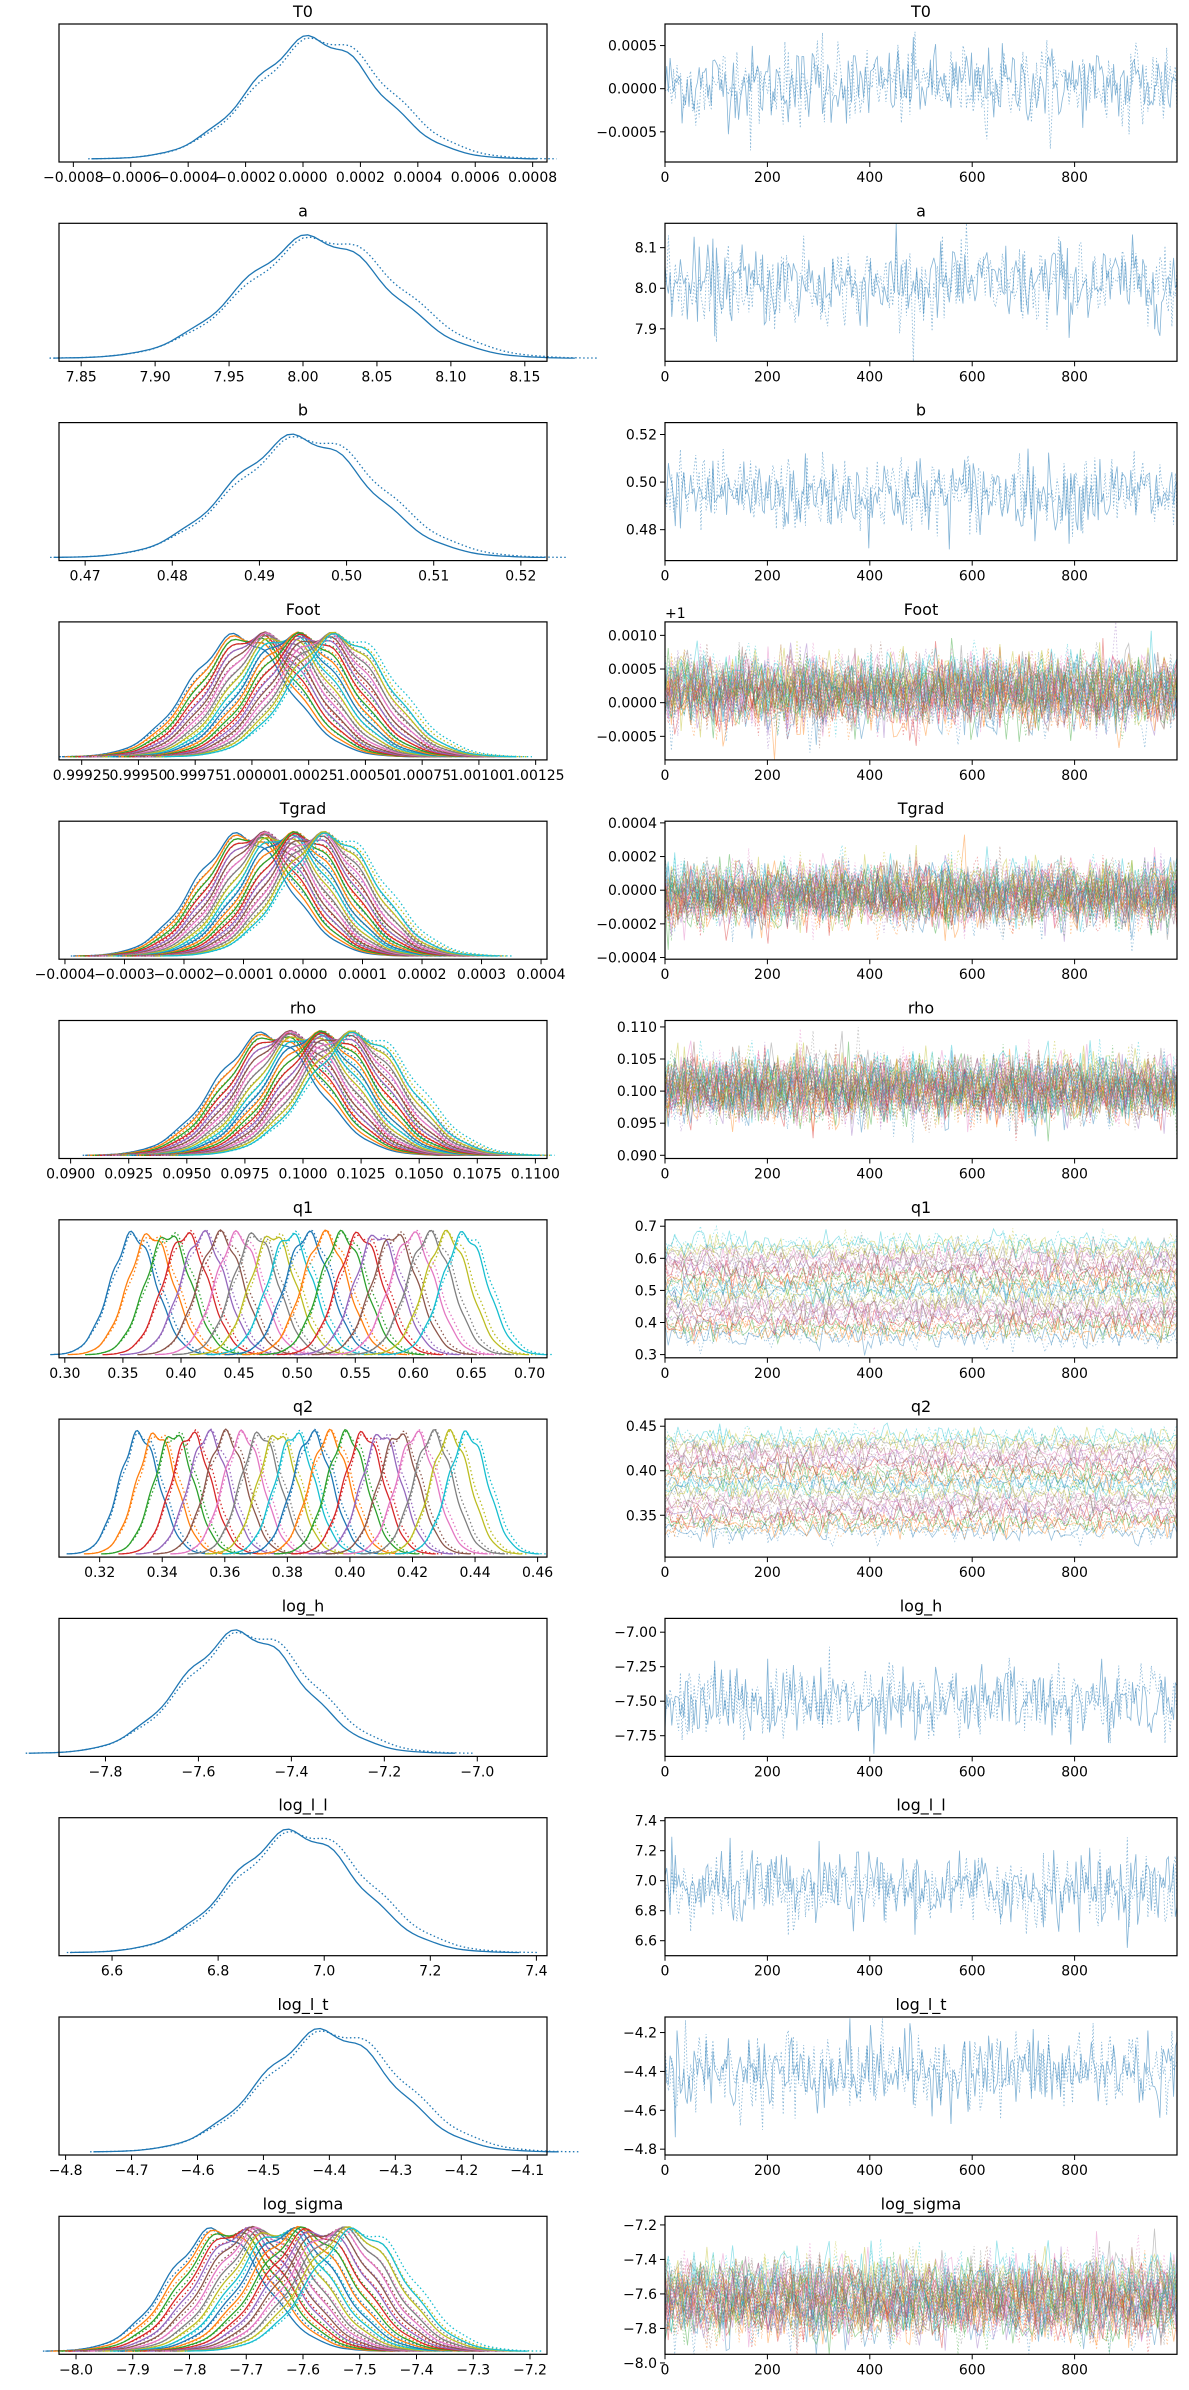  I want to click on trace-line-log_sigma-c16-chain1, so click(921, 2281).